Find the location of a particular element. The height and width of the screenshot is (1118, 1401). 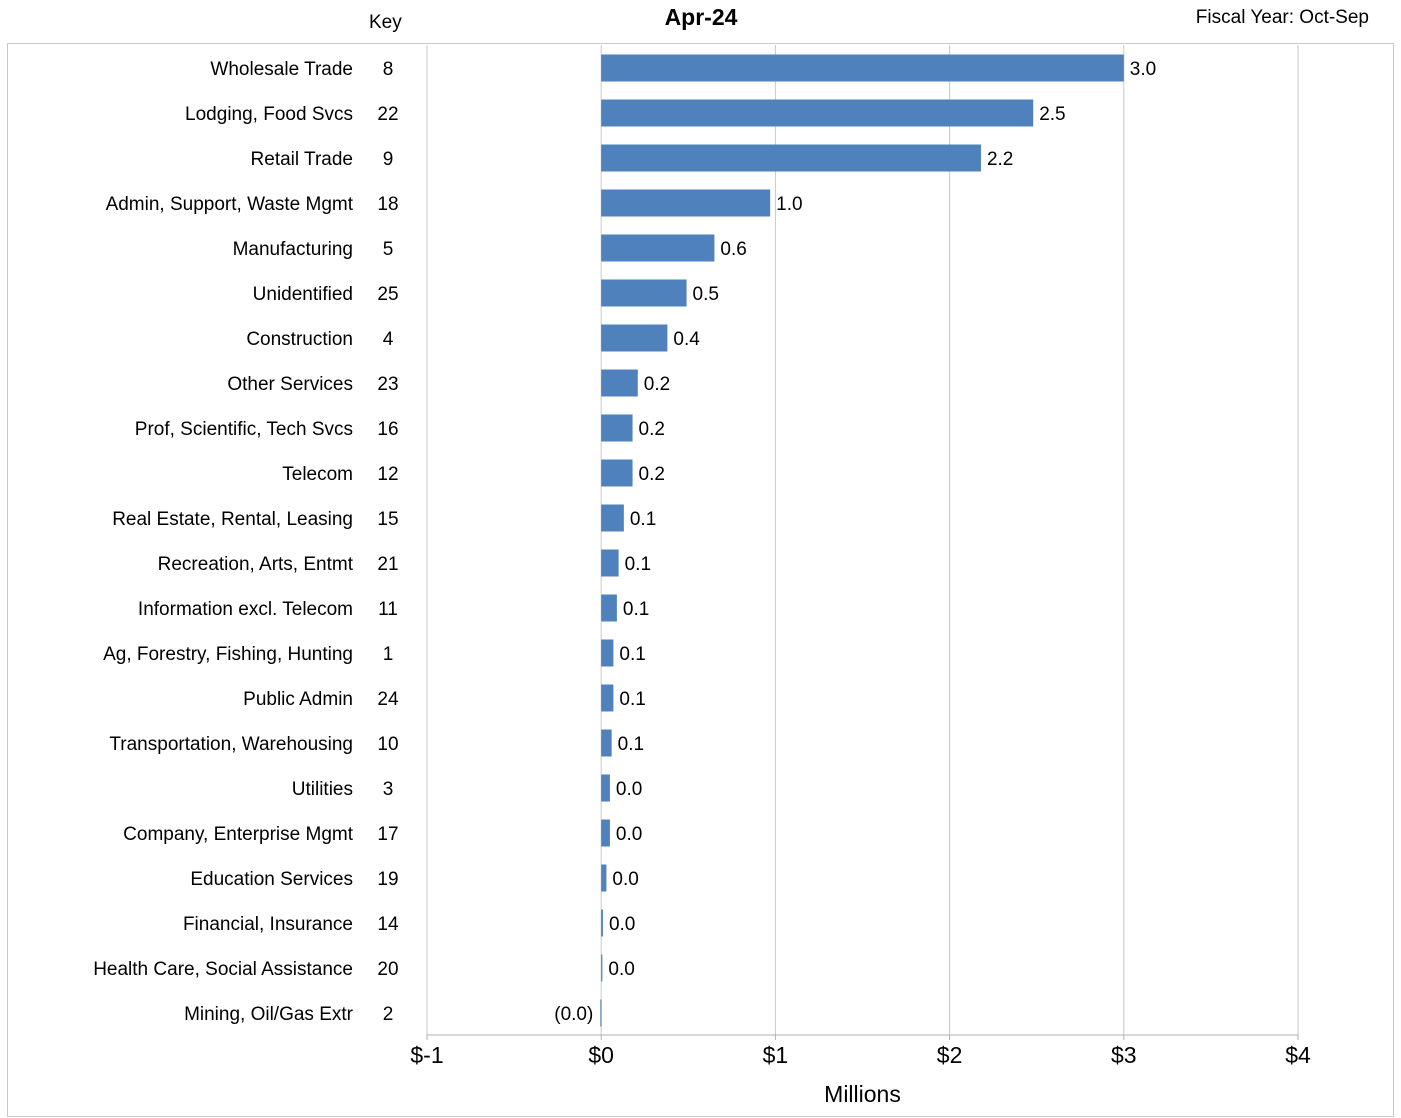

key-label: 11 is located at coordinates (388, 609).